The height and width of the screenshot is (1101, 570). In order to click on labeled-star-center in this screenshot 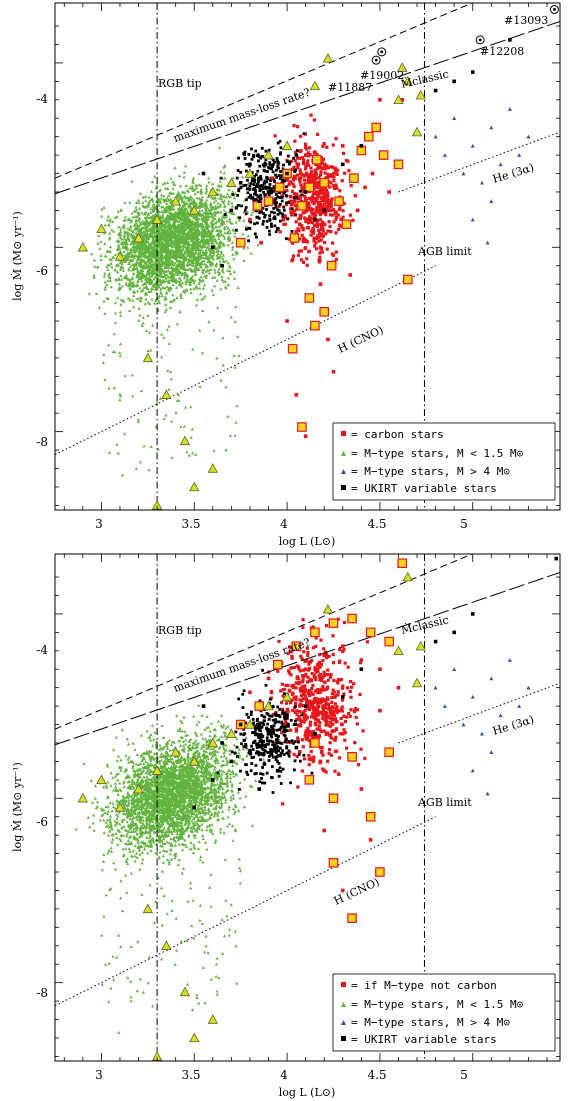, I will do `click(382, 52)`.